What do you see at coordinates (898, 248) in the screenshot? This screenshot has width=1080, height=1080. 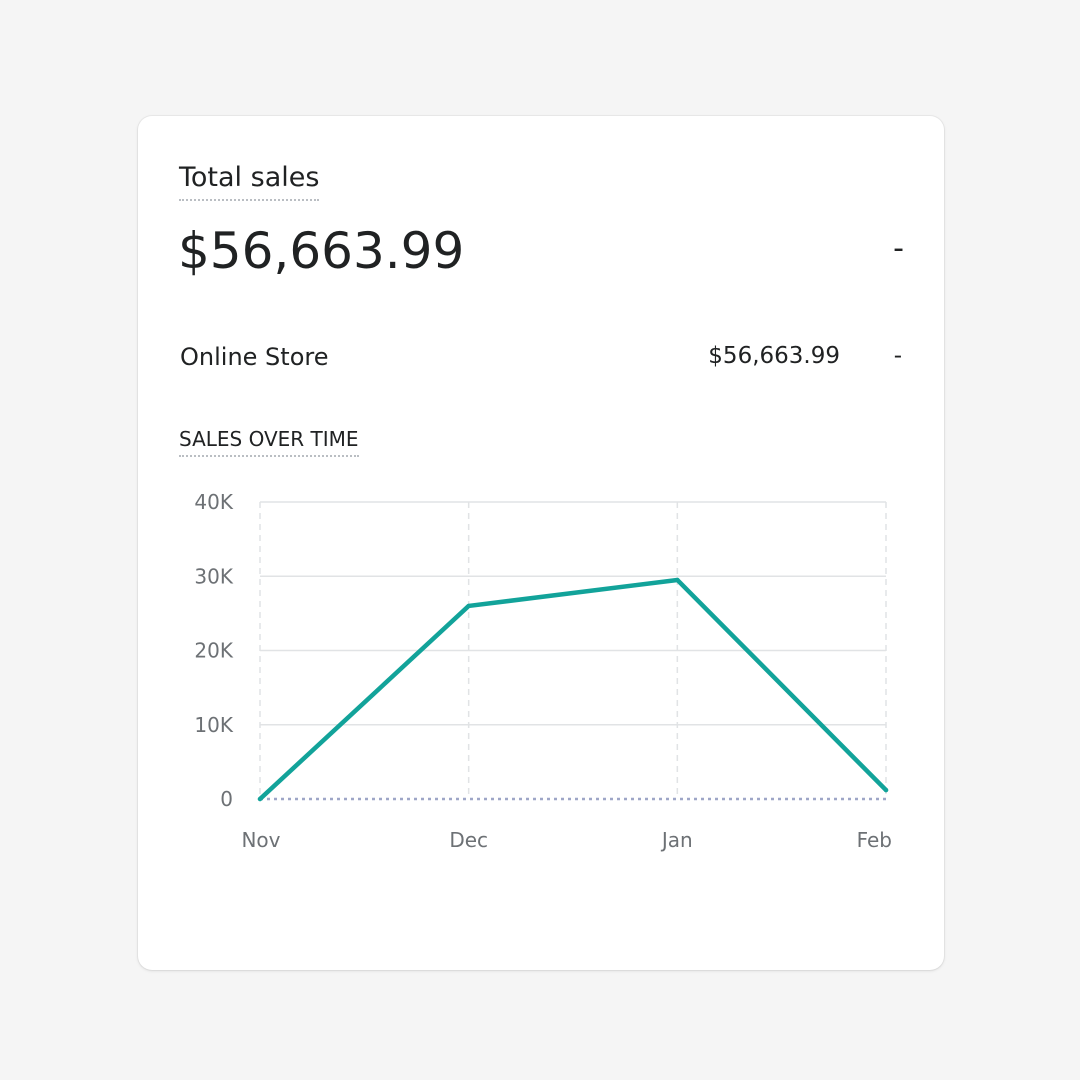 I see `total-sales-change: -` at bounding box center [898, 248].